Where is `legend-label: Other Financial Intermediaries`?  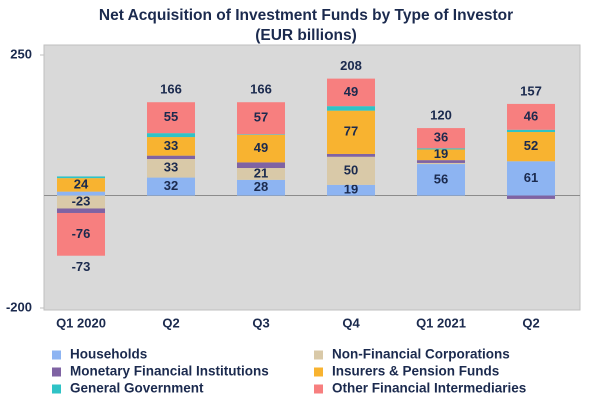
legend-label: Other Financial Intermediaries is located at coordinates (429, 388).